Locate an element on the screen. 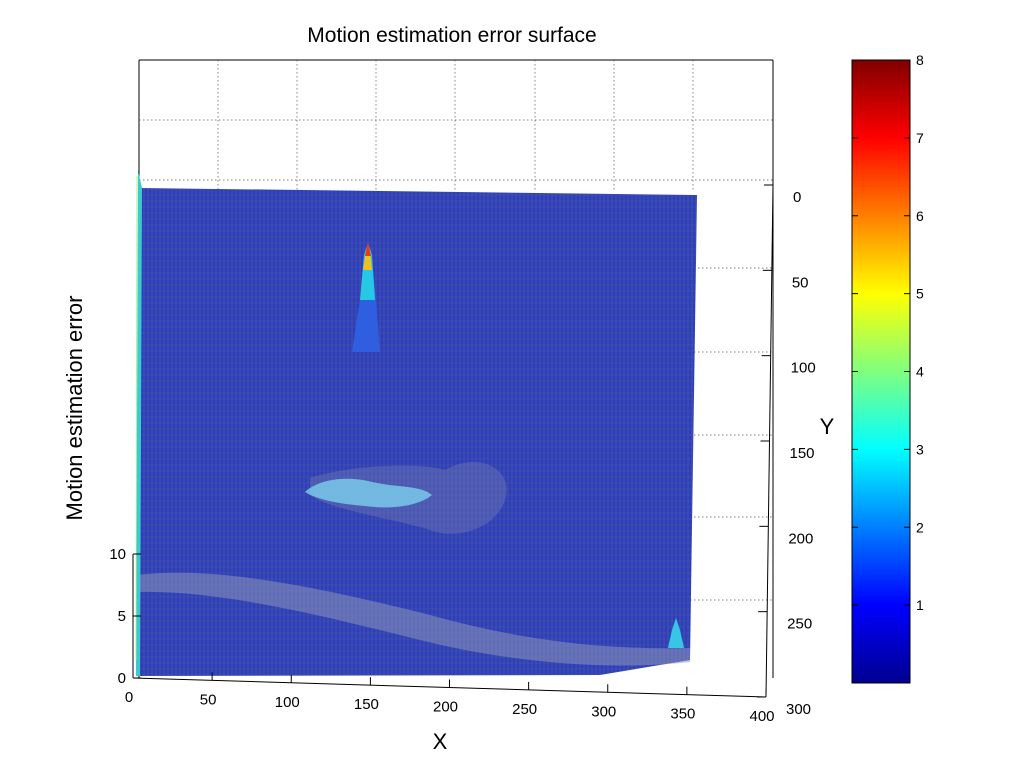  x-tick-label: 400 is located at coordinates (761, 716).